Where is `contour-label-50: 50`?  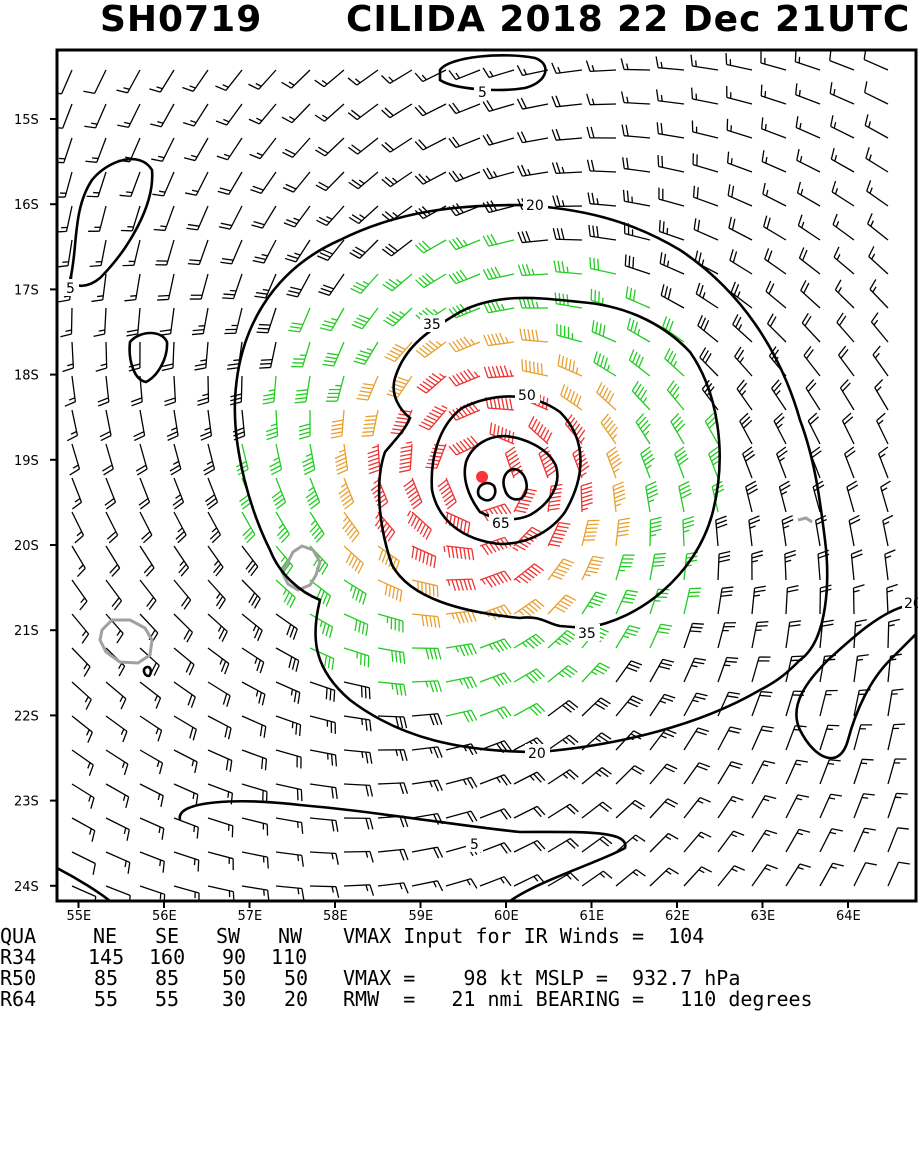 contour-label-50: 50 is located at coordinates (527, 396).